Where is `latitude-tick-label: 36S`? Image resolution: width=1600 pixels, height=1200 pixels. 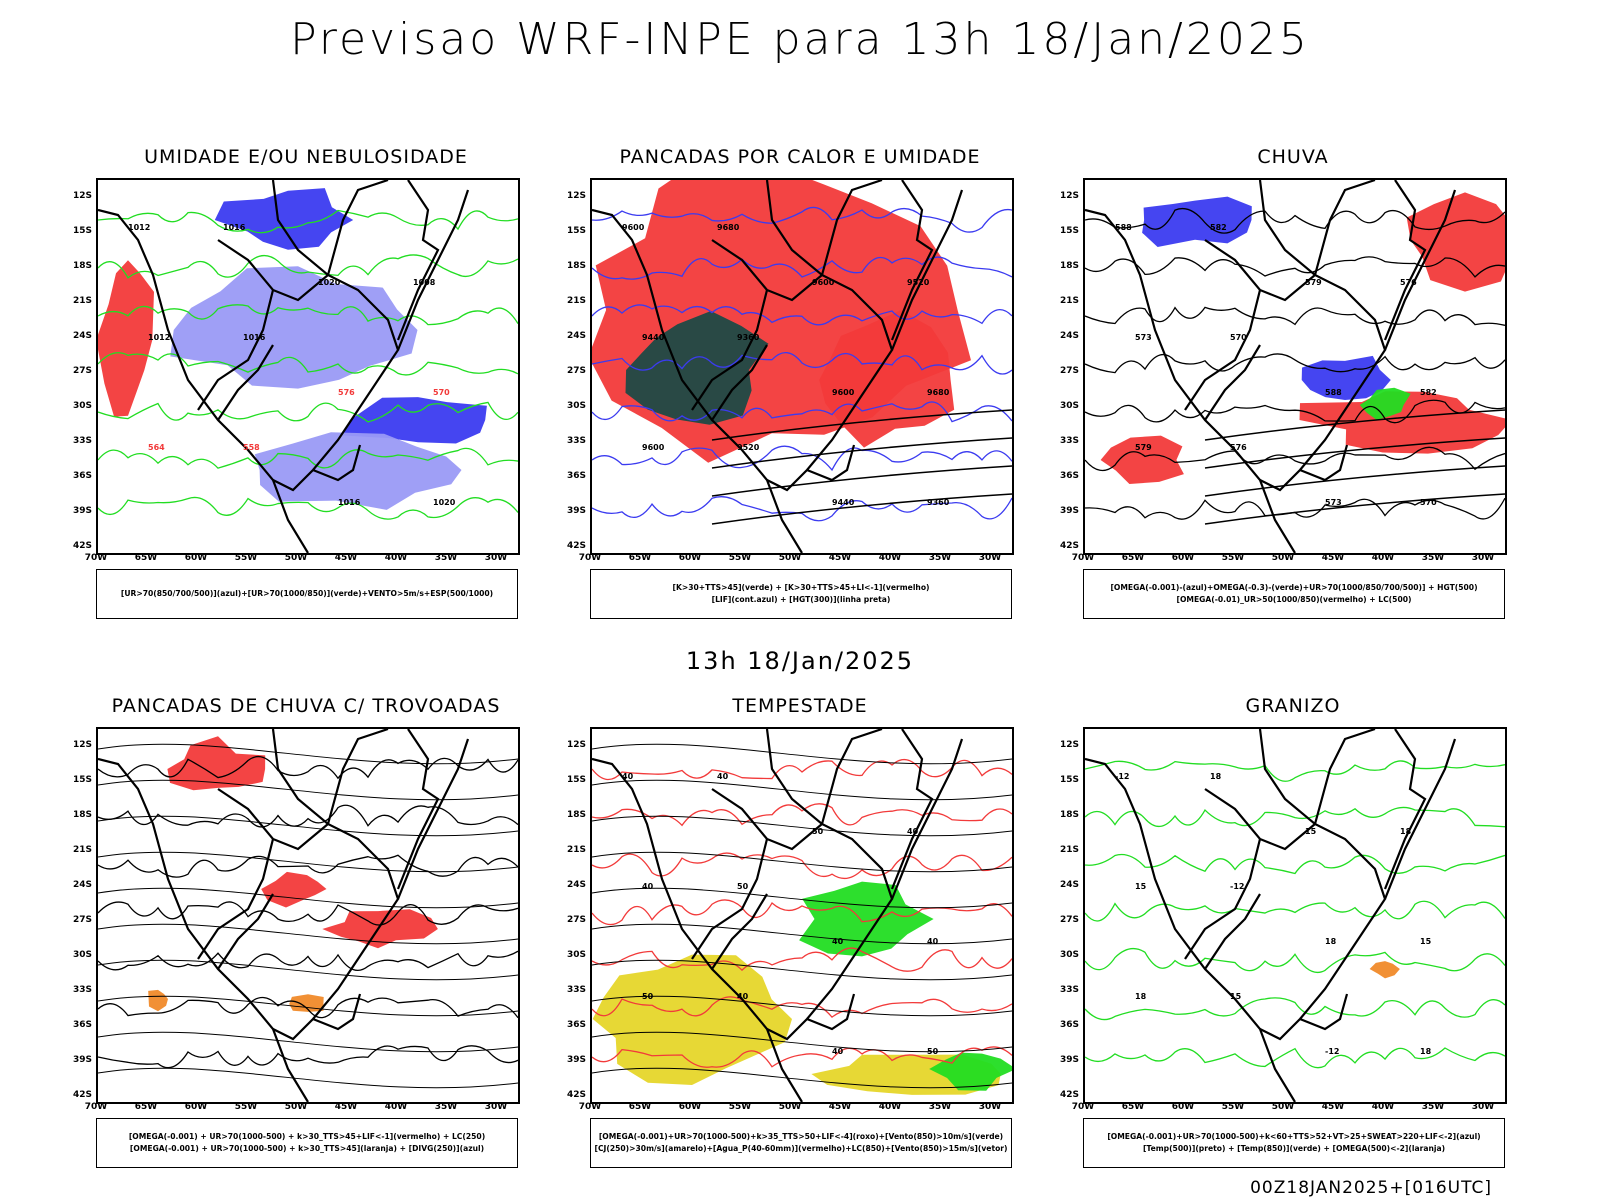 latitude-tick-label: 36S is located at coordinates (82, 476).